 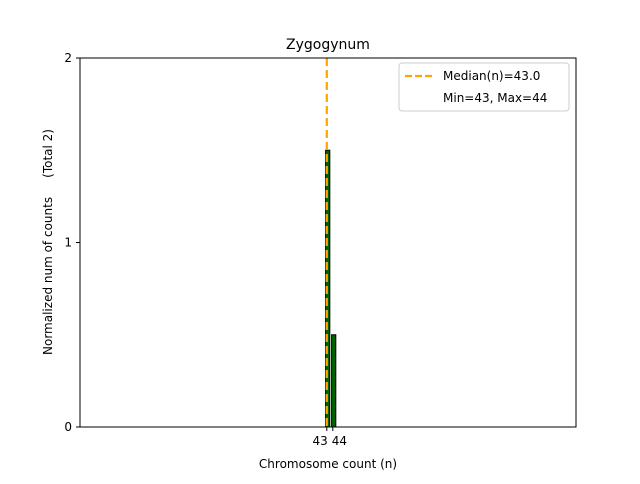 What do you see at coordinates (339, 441) in the screenshot?
I see `x-tick-label: 44` at bounding box center [339, 441].